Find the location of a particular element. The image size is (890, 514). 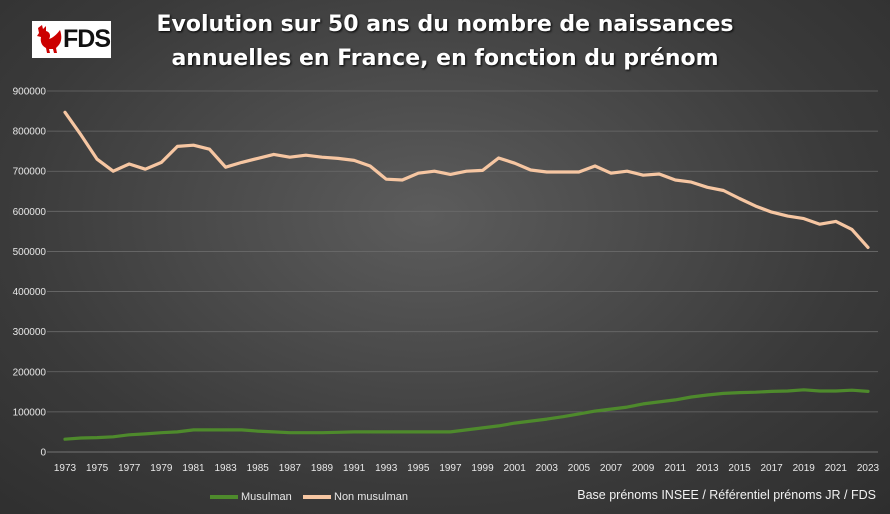

logo-text: FDS is located at coordinates (87, 39).